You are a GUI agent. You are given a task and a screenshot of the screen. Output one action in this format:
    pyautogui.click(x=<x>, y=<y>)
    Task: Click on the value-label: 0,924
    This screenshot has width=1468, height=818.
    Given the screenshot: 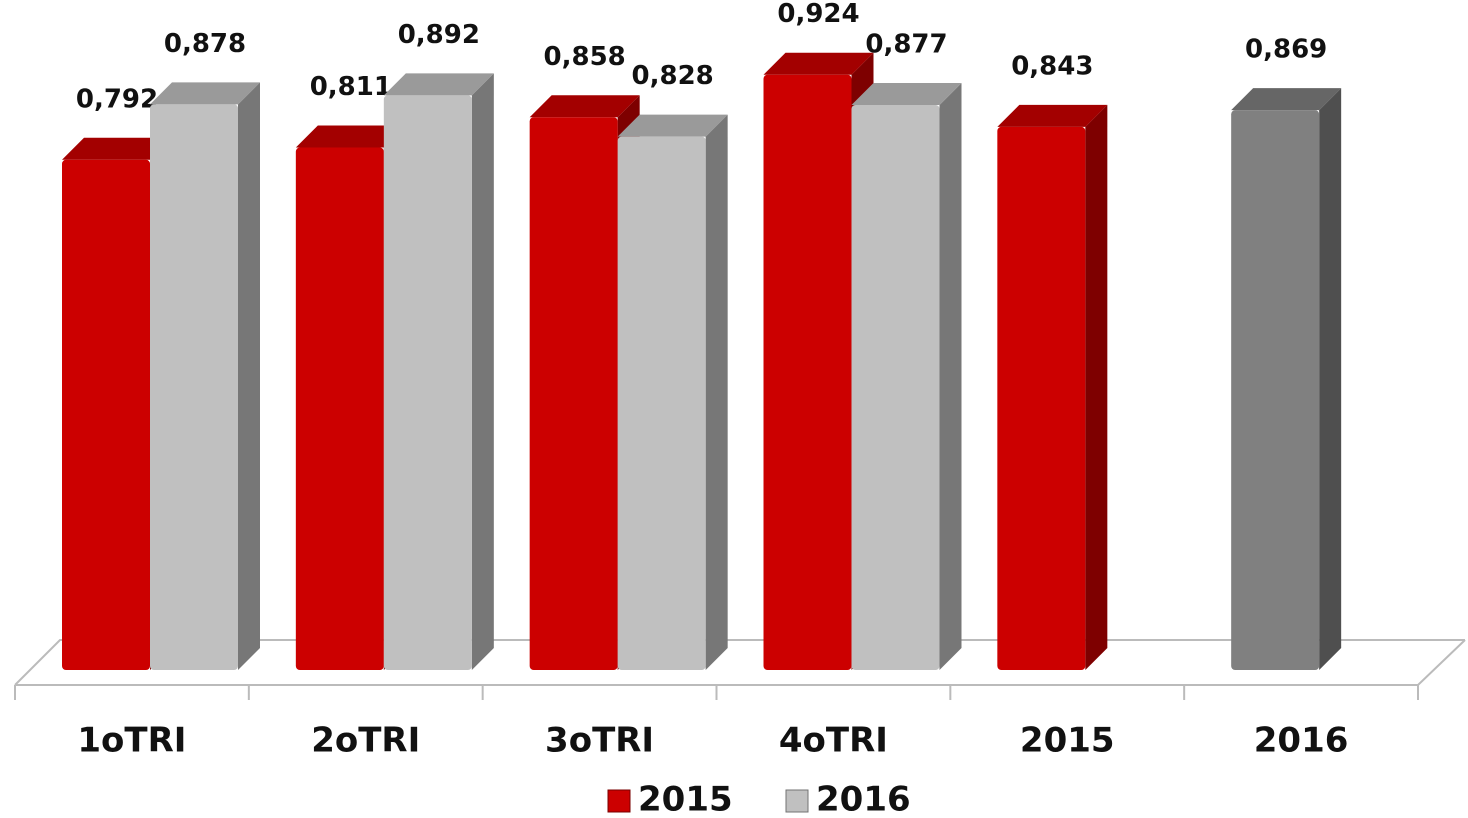 What is the action you would take?
    pyautogui.click(x=818, y=14)
    